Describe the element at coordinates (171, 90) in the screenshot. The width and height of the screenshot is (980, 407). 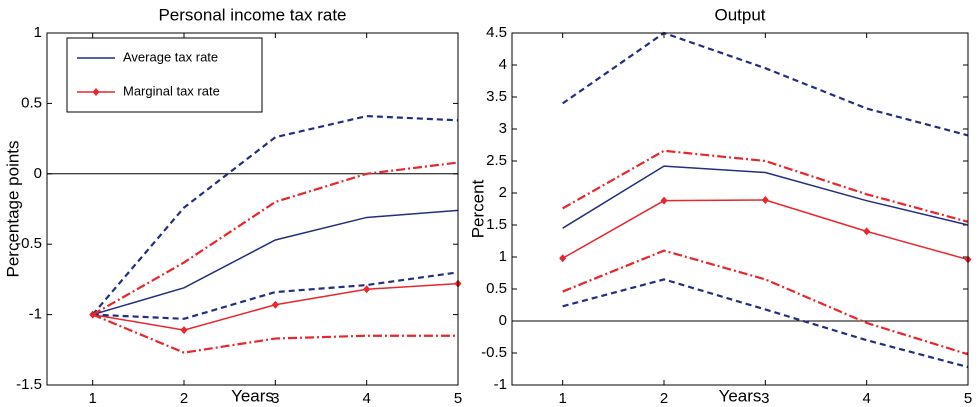
I see `legend-label: Marginal tax rate` at that location.